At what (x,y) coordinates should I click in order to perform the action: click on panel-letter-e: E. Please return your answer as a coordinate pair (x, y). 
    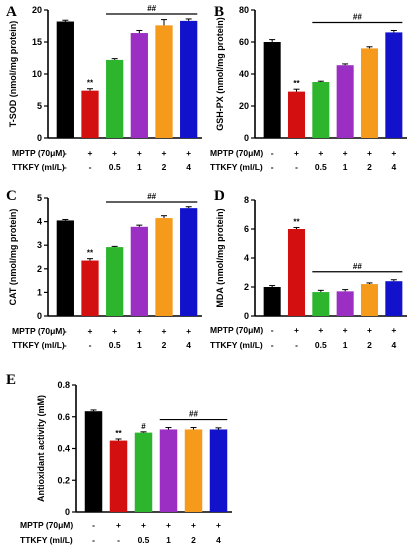
    Looking at the image, I should click on (11, 380).